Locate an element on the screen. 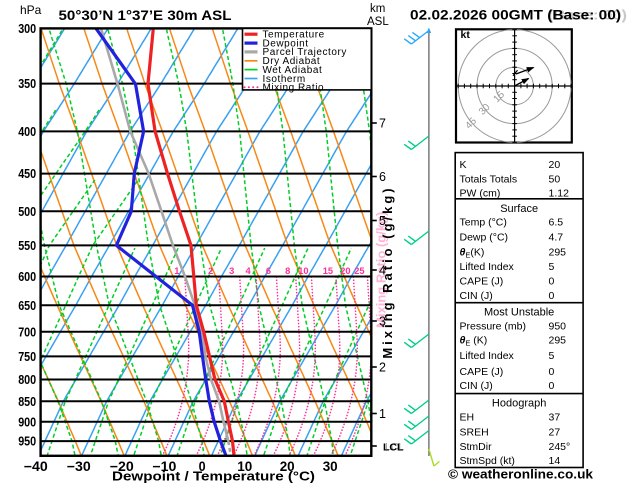  svg-text: 550 is located at coordinates (27, 245).